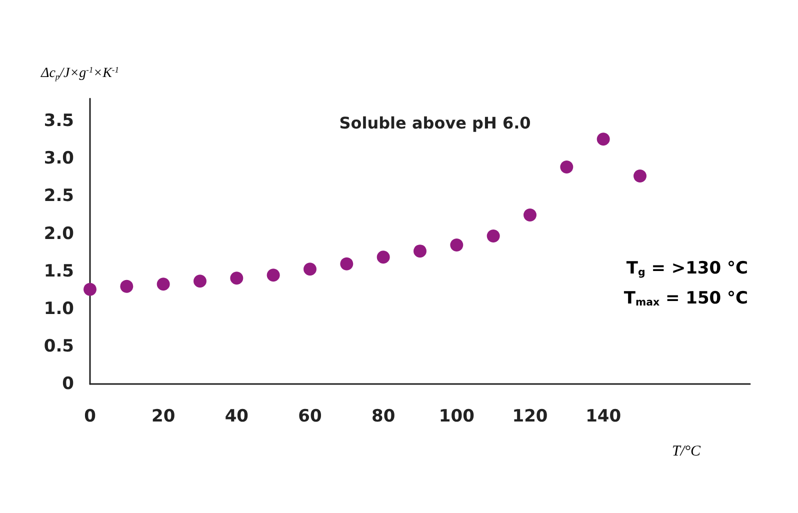  Describe the element at coordinates (163, 416) in the screenshot. I see `x-tick-label: 20` at that location.